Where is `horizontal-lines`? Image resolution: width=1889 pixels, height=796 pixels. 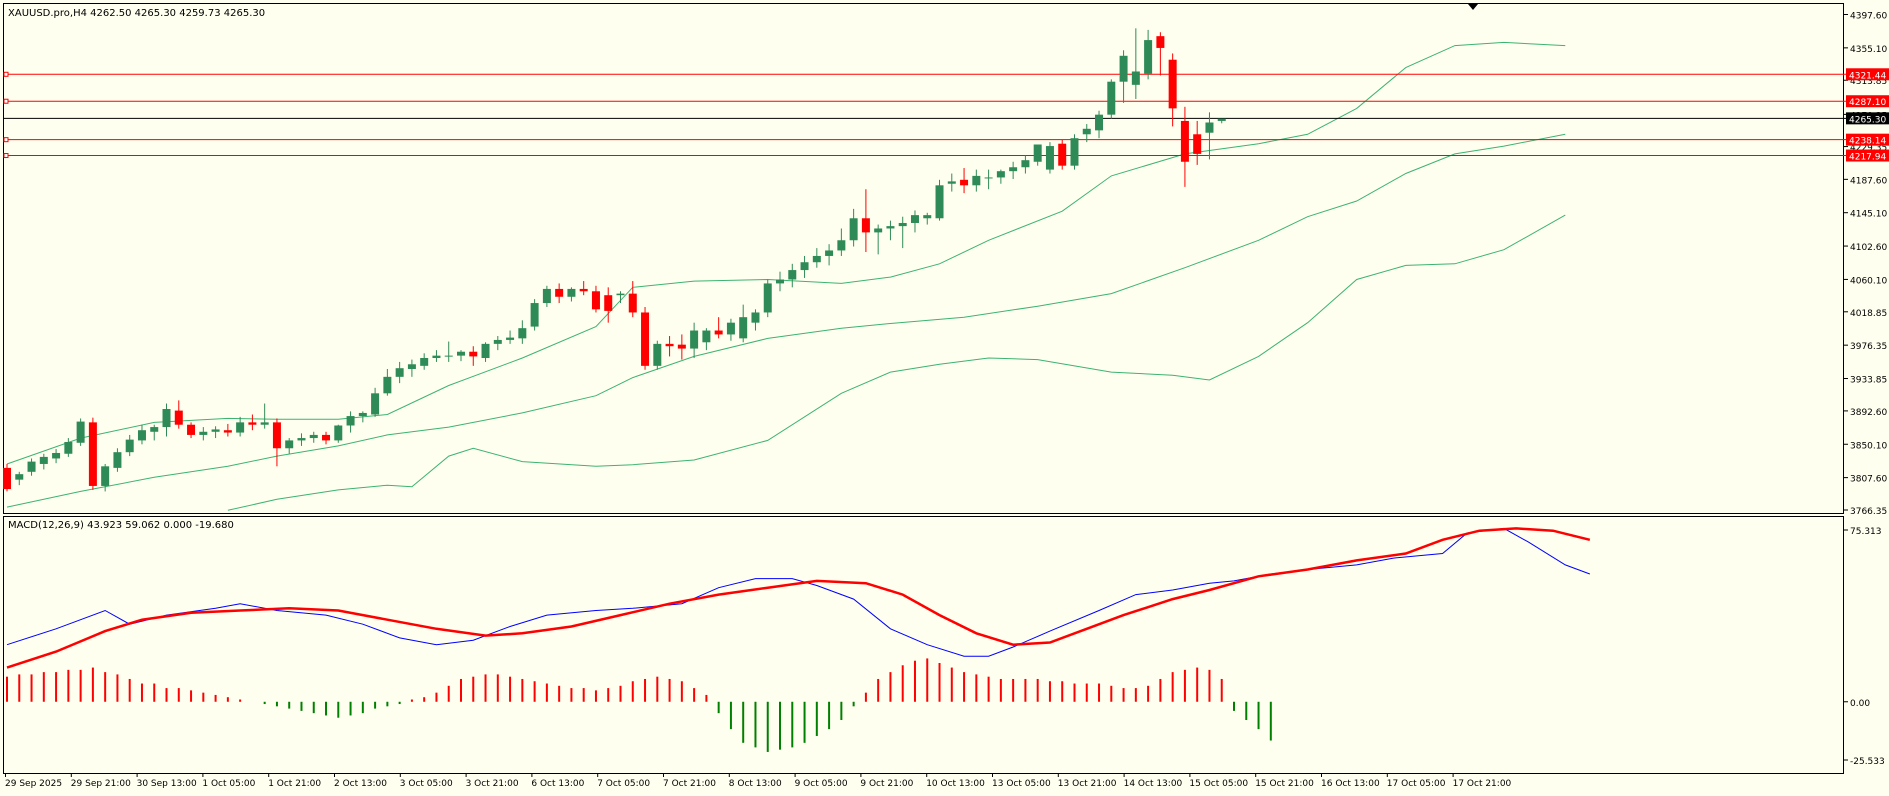 horizontal-lines is located at coordinates (924, 115).